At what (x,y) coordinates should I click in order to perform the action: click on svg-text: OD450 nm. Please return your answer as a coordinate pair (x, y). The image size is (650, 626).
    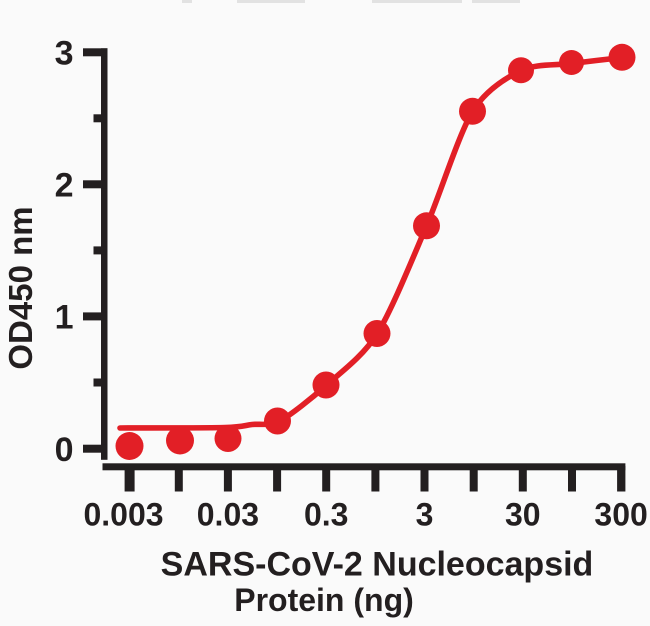
    Looking at the image, I should click on (20, 287).